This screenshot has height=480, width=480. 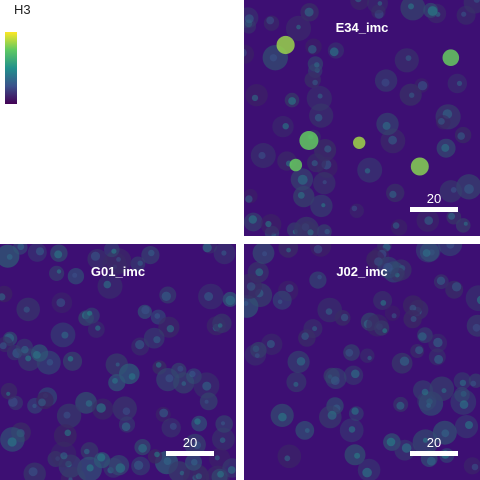 What do you see at coordinates (118, 271) in the screenshot?
I see `panel-label: G01_imc` at bounding box center [118, 271].